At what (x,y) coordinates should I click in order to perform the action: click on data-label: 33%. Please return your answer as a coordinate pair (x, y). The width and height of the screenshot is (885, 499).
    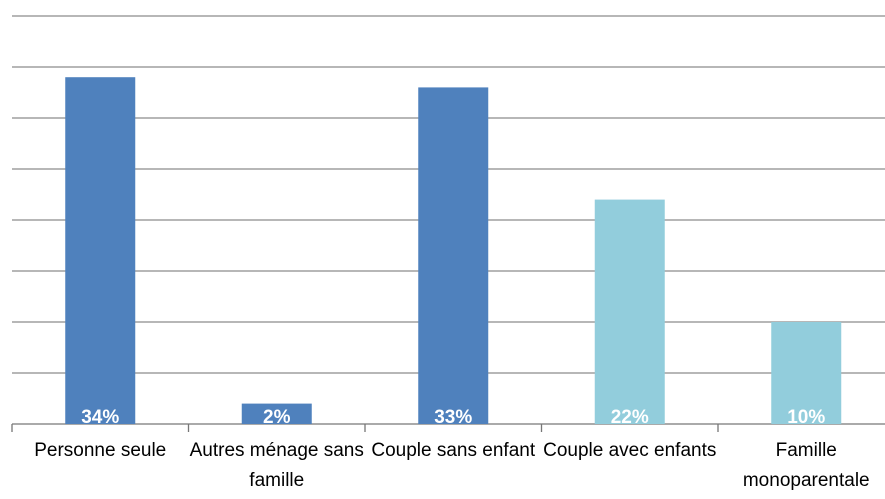
    Looking at the image, I should click on (453, 417).